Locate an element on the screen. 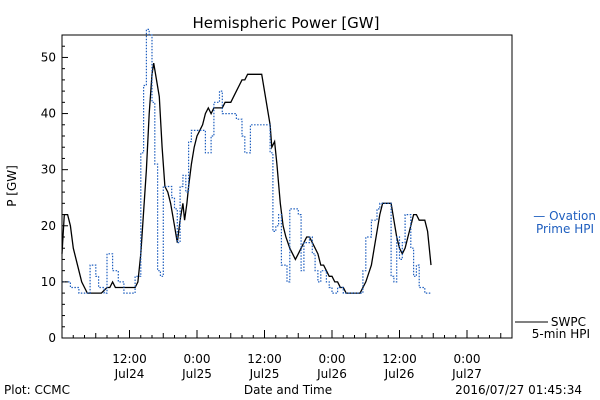 Image resolution: width=600 pixels, height=400 pixels. legend-swpc-line2: 5-min HPI is located at coordinates (561, 334).